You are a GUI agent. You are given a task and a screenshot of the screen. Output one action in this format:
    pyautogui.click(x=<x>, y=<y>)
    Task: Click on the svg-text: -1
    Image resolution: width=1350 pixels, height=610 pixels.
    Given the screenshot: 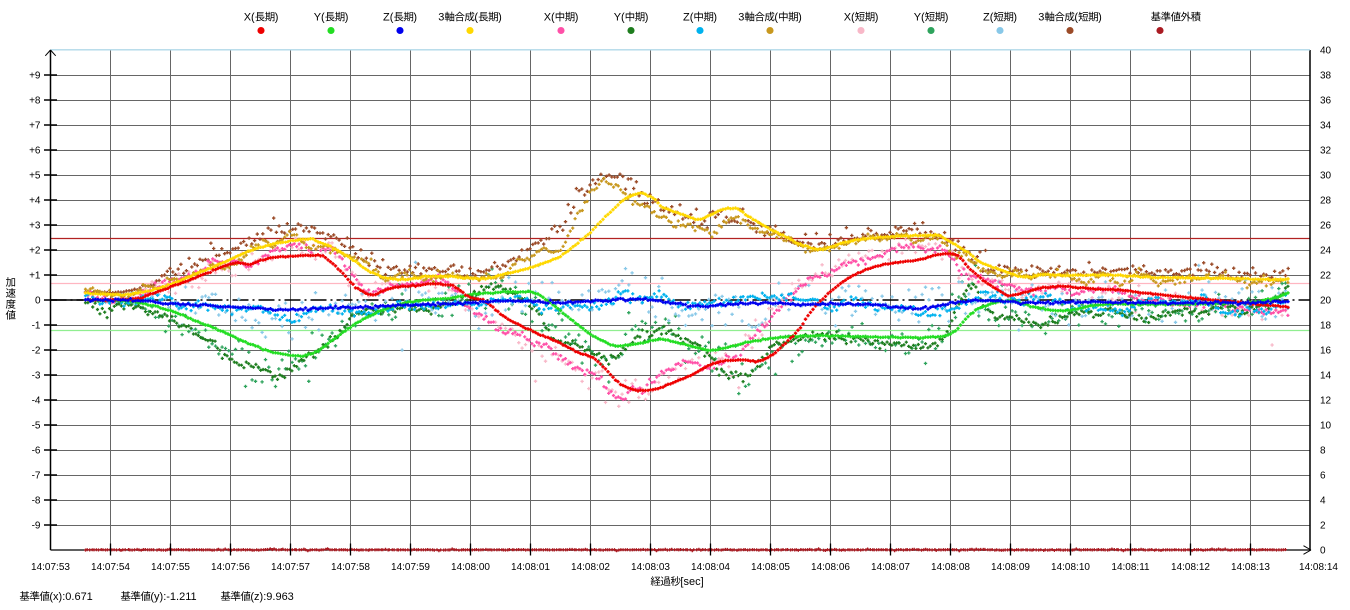 What is the action you would take?
    pyautogui.click(x=36, y=326)
    